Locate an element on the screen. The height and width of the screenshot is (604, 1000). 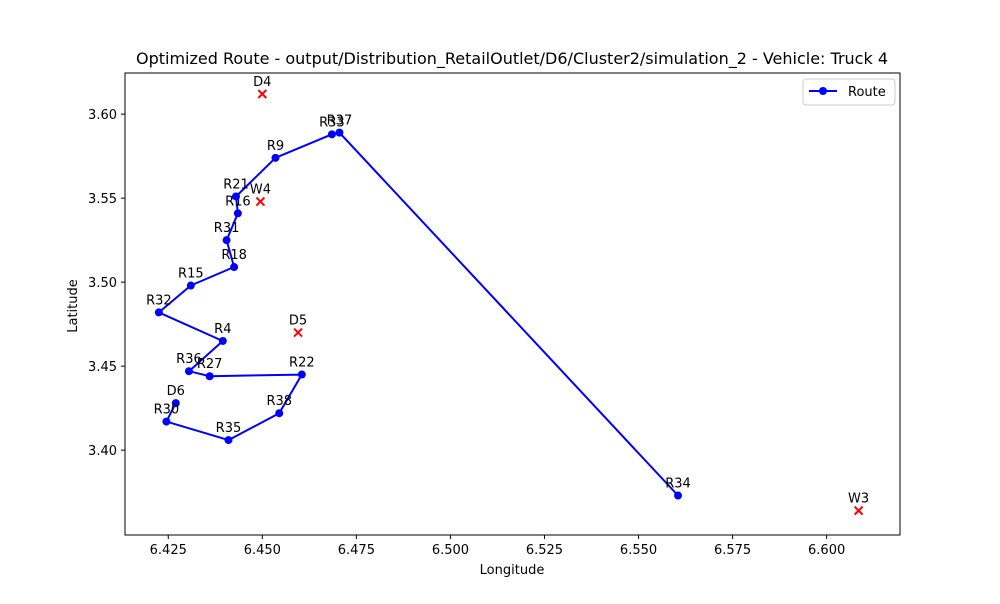
y-axis-label: Latitude is located at coordinates (73, 306).